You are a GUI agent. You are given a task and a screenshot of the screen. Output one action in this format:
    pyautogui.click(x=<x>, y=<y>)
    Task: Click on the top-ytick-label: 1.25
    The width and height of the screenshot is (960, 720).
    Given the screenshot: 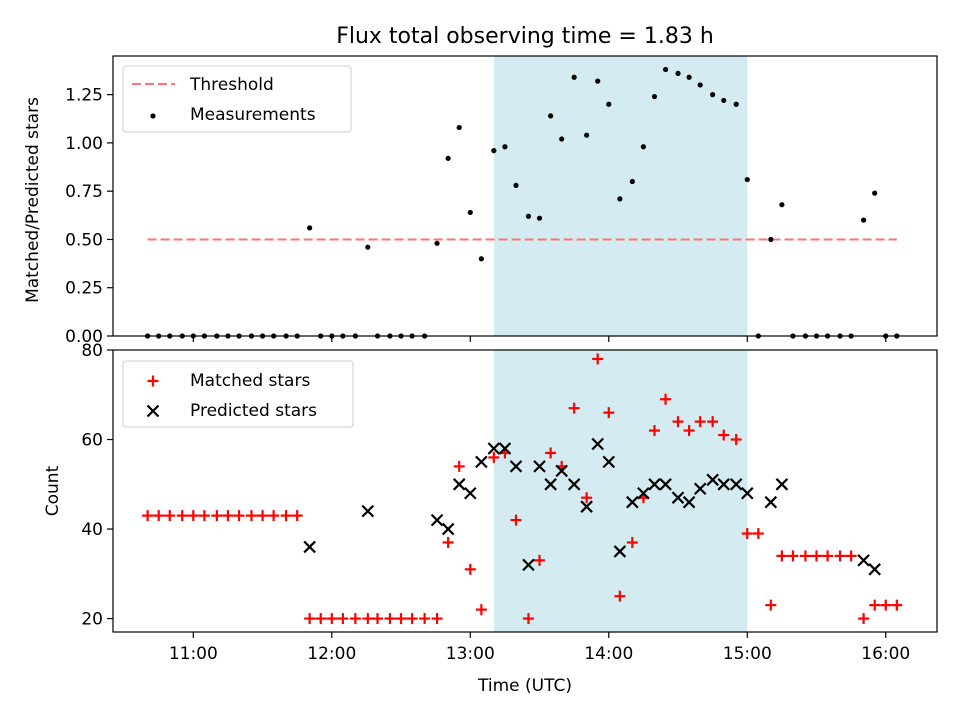 What is the action you would take?
    pyautogui.click(x=84, y=96)
    